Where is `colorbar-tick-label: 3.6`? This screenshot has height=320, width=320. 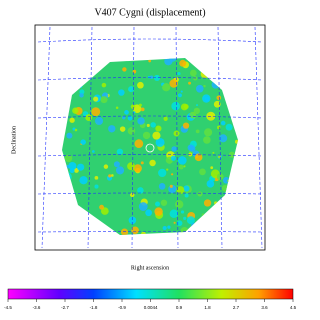
colorbar-tick-label: 3.6 is located at coordinates (264, 307).